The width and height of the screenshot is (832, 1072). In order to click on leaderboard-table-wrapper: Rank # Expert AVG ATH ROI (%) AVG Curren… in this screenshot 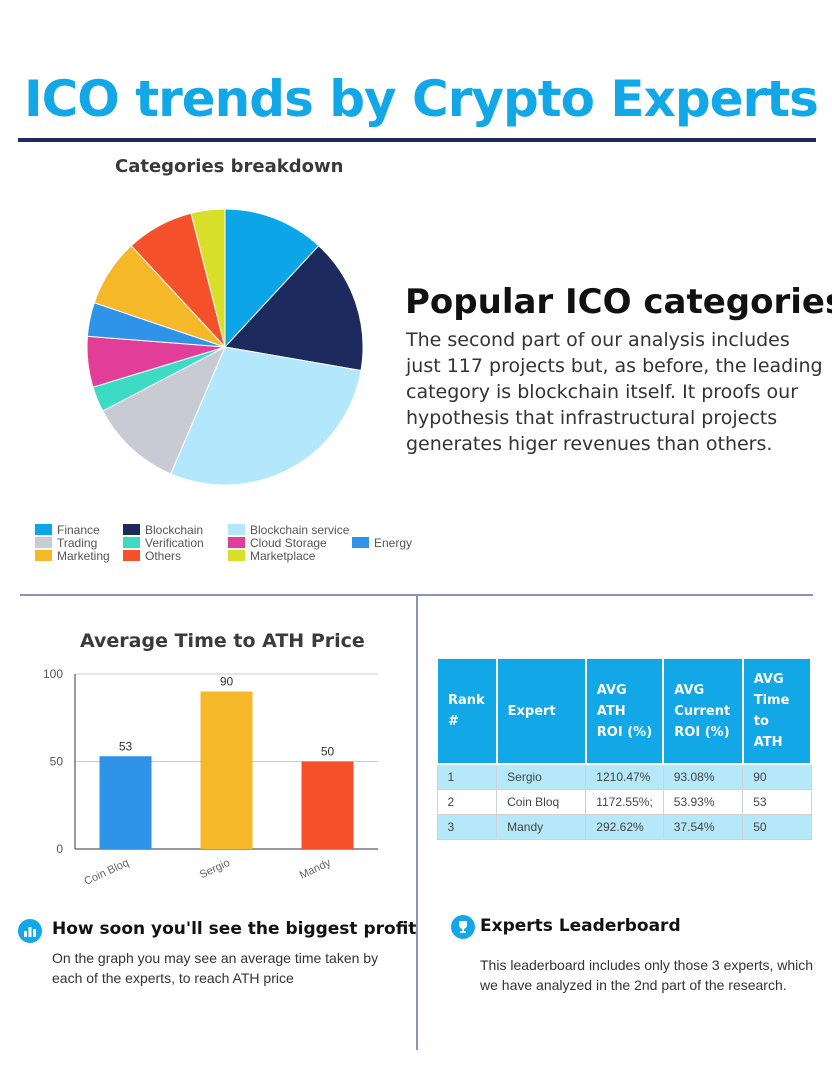, I will do `click(624, 748)`.